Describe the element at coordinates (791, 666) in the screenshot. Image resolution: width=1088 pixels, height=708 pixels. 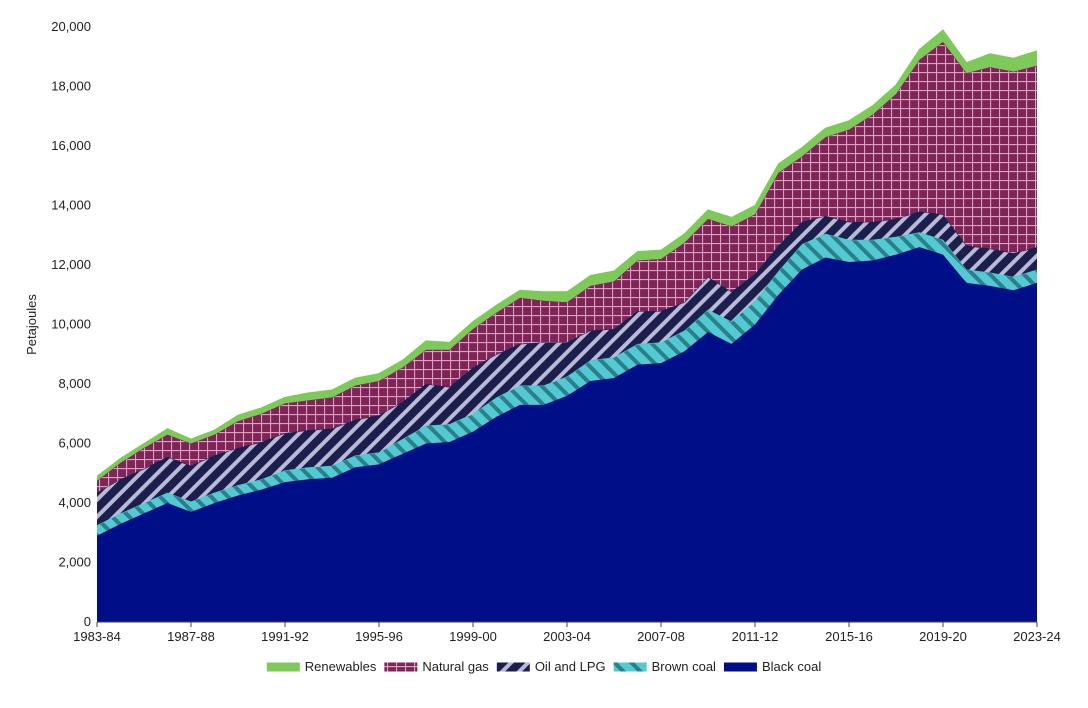
I see `legend-label-black-coal: Black coal` at that location.